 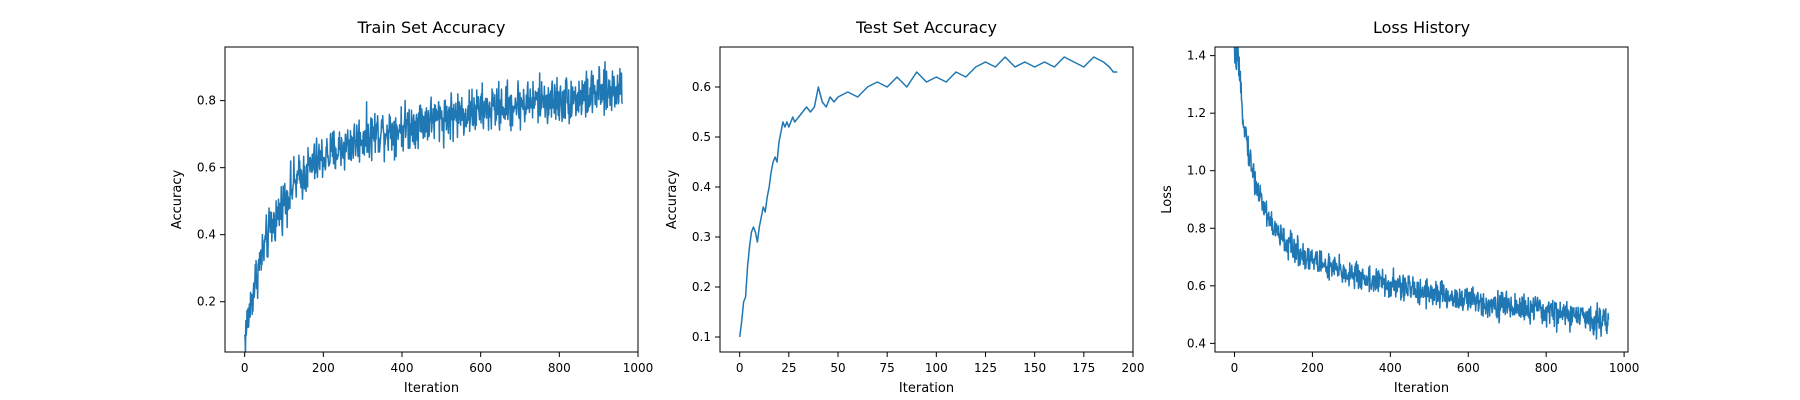 I want to click on train-accuracy-ylabel: Accuracy, so click(x=177, y=200).